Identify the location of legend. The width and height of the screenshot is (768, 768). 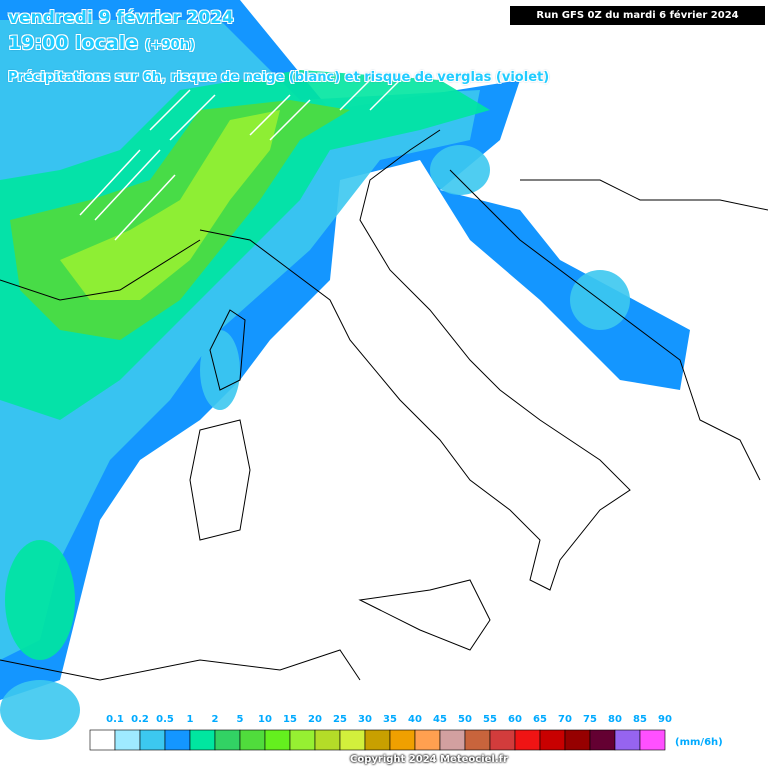
(377, 740).